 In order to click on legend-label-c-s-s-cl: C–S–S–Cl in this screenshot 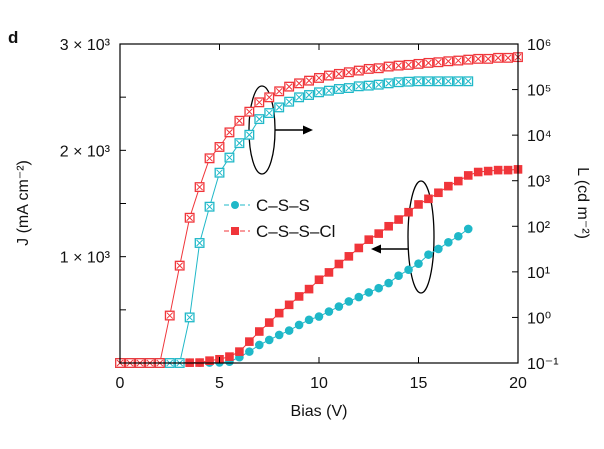, I will do `click(295, 231)`.